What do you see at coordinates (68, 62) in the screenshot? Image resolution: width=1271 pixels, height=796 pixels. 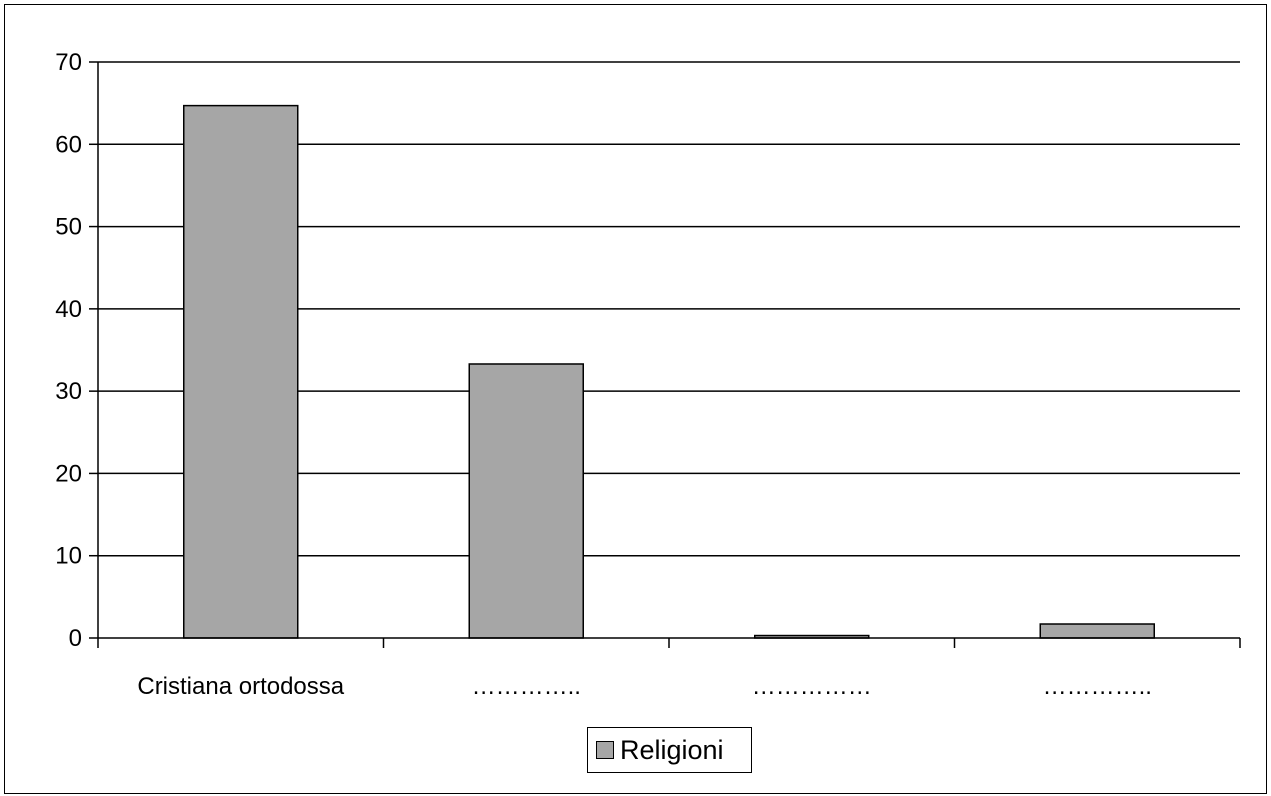 I see `y-tick-label: 70` at bounding box center [68, 62].